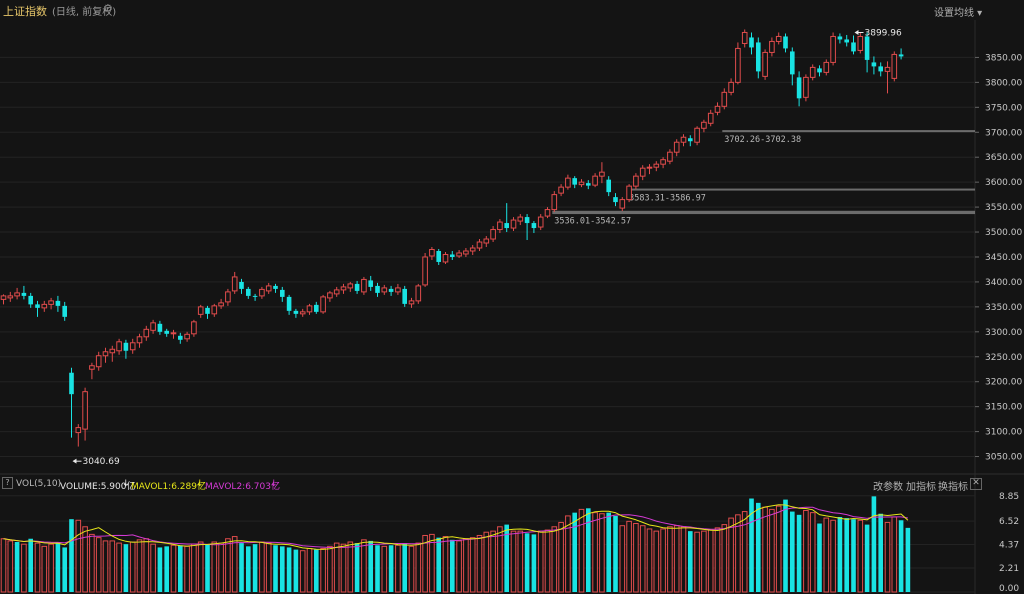  What do you see at coordinates (108, 8) in the screenshot?
I see `gear-icon: ⚙` at bounding box center [108, 8].